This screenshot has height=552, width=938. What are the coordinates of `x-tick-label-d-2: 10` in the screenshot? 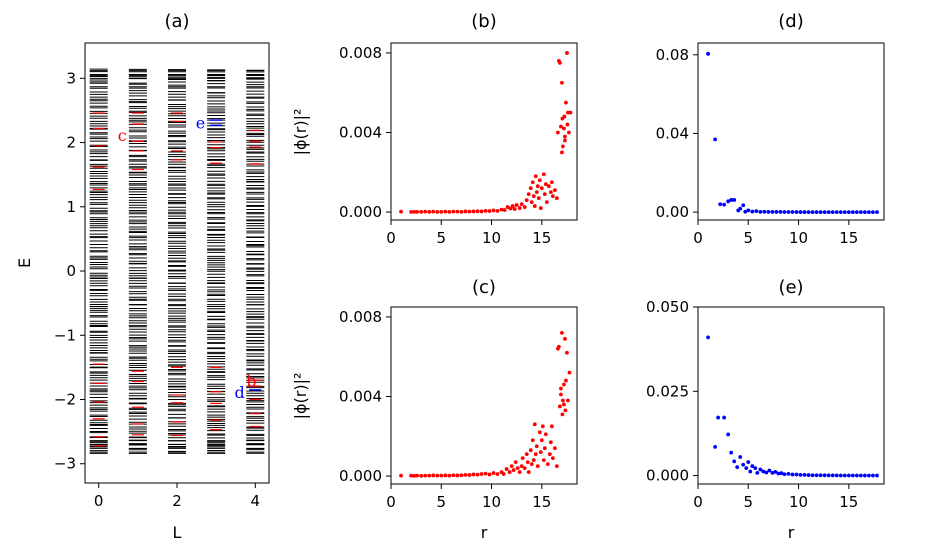 It's located at (798, 238).